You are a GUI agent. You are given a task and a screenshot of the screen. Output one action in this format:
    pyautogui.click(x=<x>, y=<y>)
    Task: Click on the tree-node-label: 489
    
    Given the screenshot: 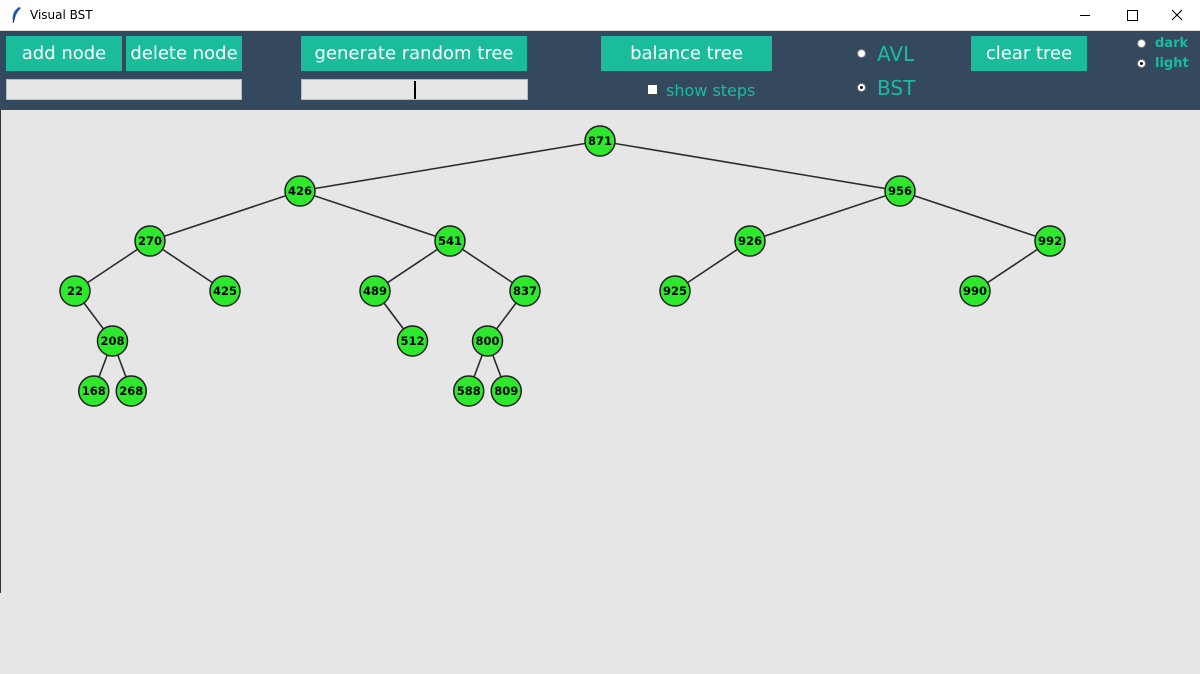 What is the action you would take?
    pyautogui.click(x=375, y=291)
    